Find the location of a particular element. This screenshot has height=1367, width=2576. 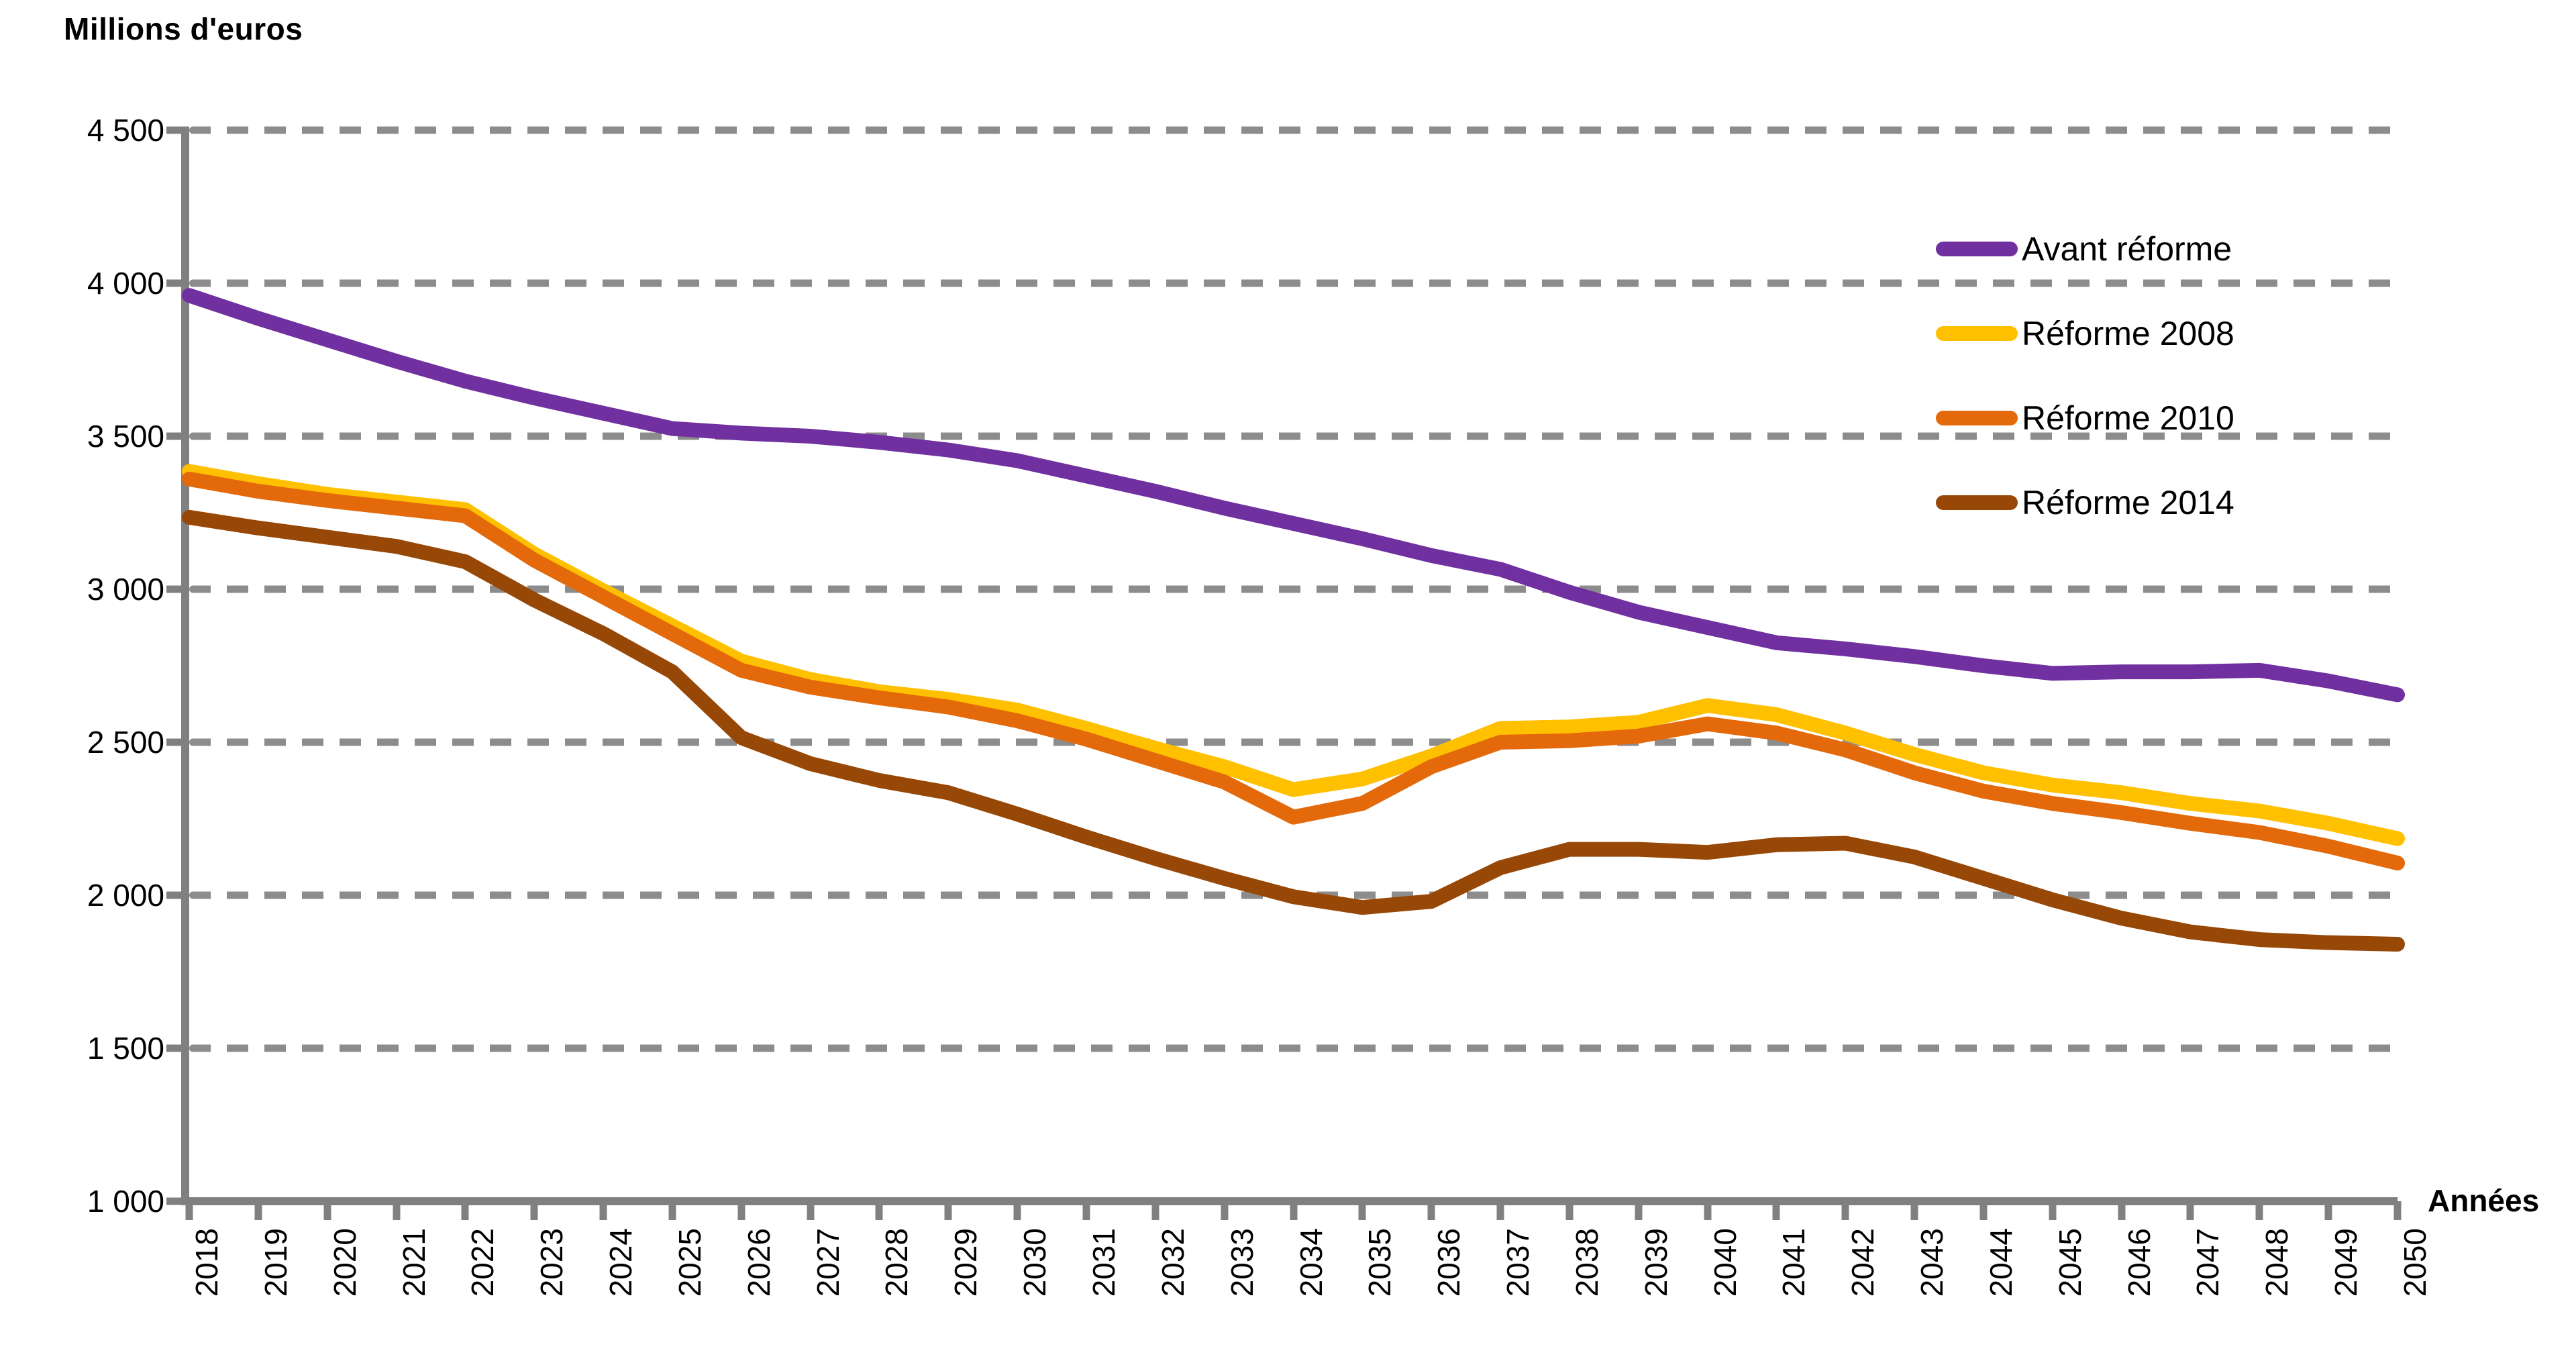

x-tick-label: 2019 is located at coordinates (275, 1262).